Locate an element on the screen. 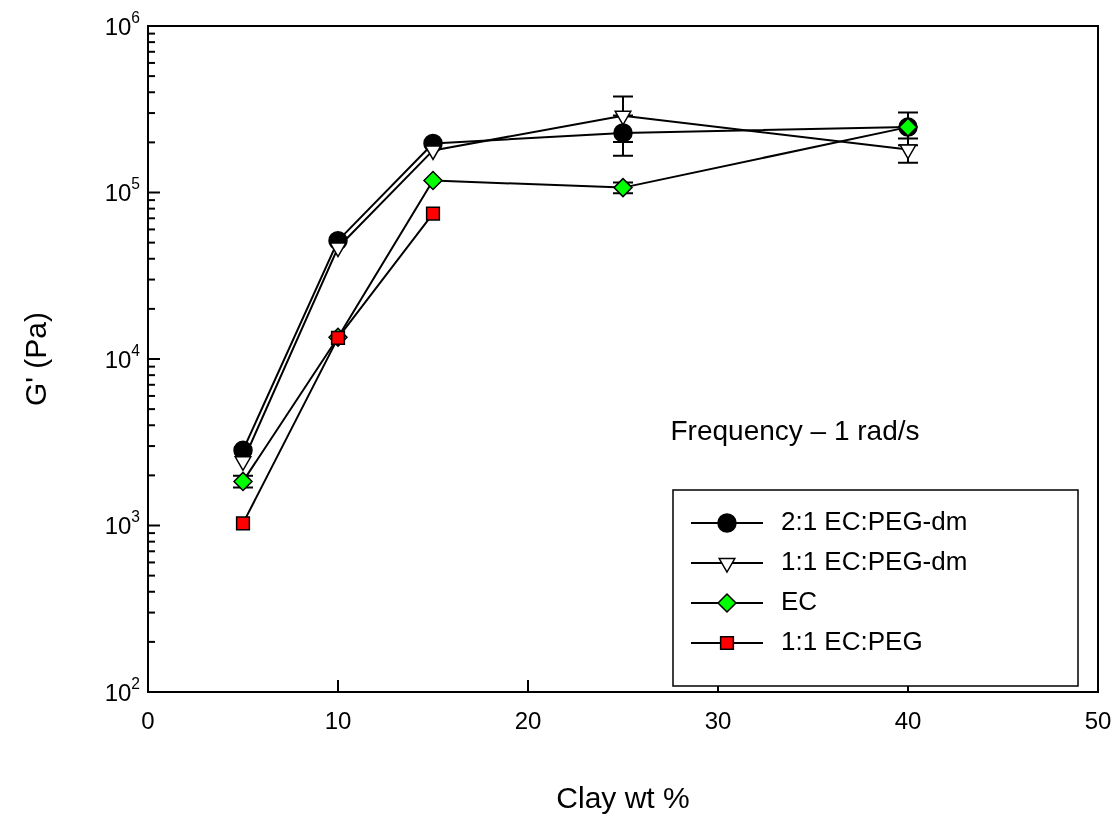 The height and width of the screenshot is (821, 1120). x-tick-label: 20 is located at coordinates (528, 720).